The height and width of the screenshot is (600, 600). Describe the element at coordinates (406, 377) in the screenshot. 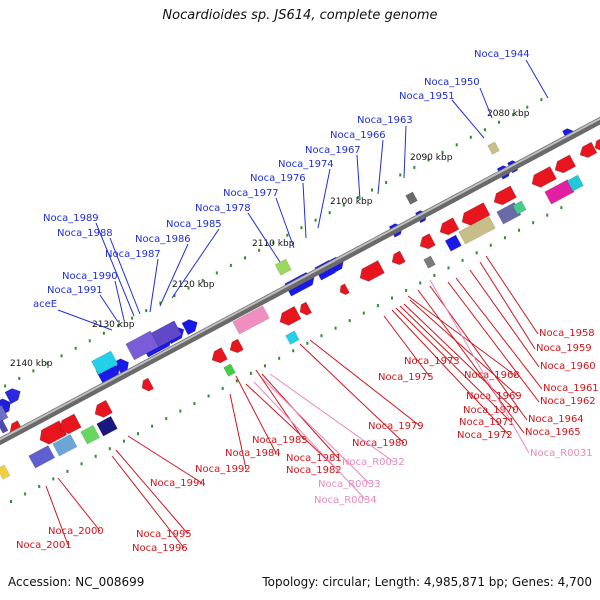

I see `reverse-gene-label: Noca_1975` at that location.